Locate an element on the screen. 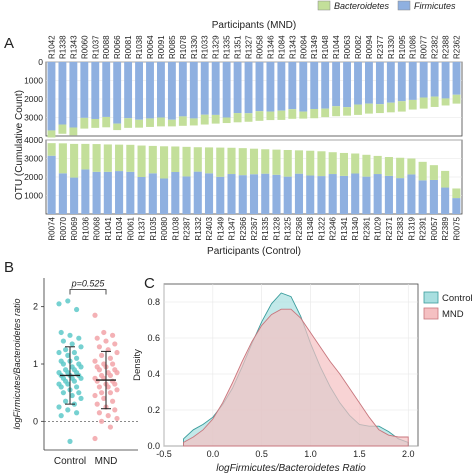 Image resolution: width=474 pixels, height=476 pixels. panel-a-control-ytick: 4000 is located at coordinates (33, 140).